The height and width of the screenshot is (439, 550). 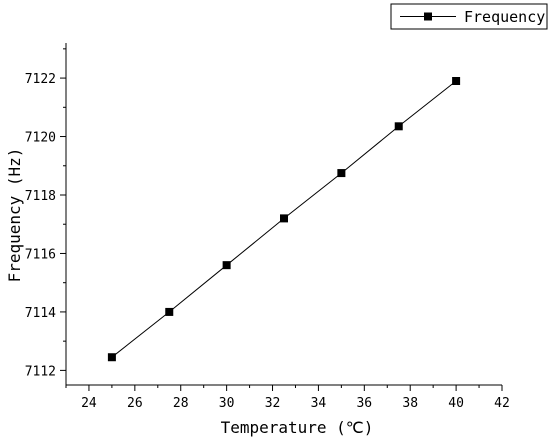 What do you see at coordinates (297, 427) in the screenshot?
I see `x-axis-title: Temperature (℃)` at bounding box center [297, 427].